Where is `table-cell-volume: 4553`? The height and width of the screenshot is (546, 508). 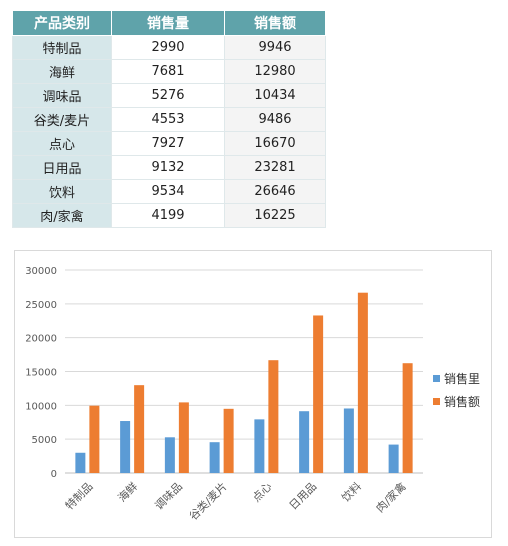 table-cell-volume: 4553 is located at coordinates (168, 119).